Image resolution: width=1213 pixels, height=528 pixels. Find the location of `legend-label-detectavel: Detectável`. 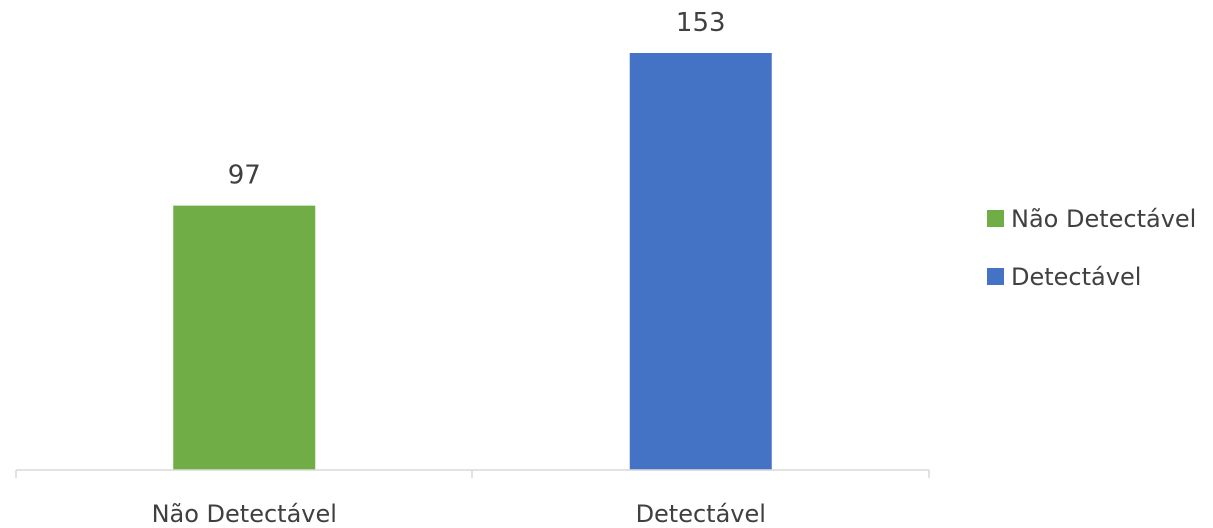

legend-label-detectavel: Detectável is located at coordinates (1076, 277).